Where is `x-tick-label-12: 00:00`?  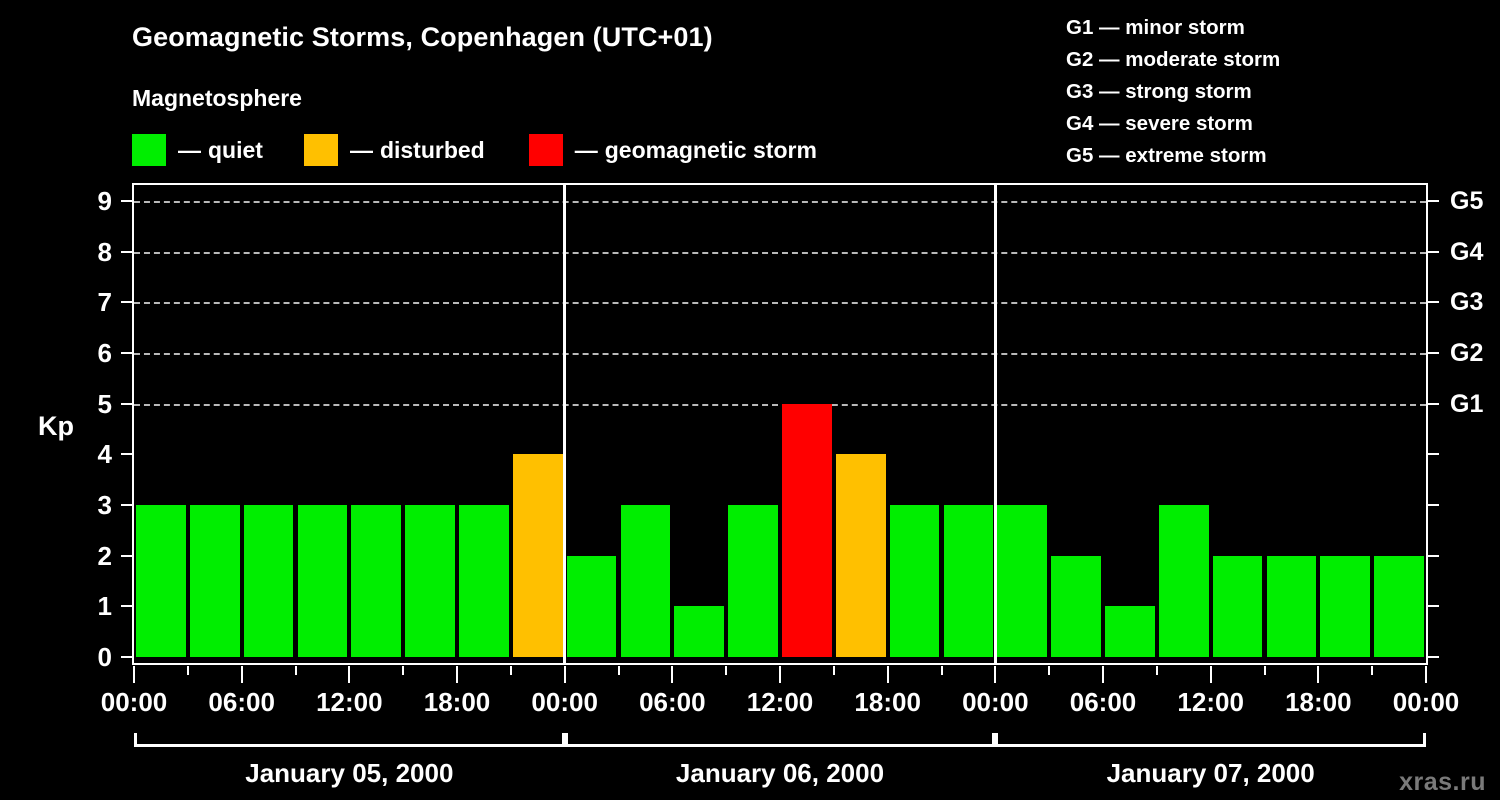 x-tick-label-12: 00:00 is located at coordinates (1426, 702).